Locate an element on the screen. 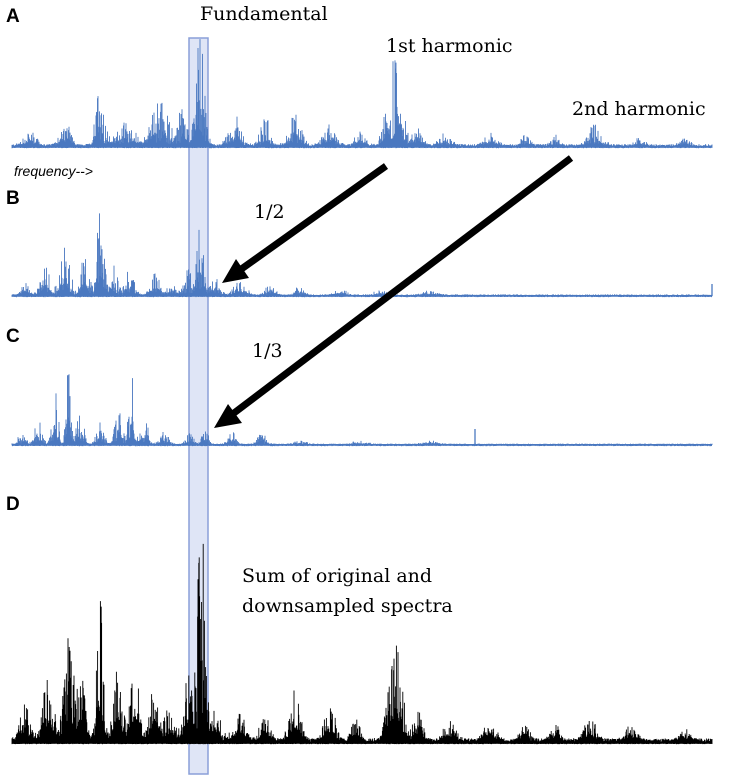 The height and width of the screenshot is (782, 739). panel-label-b: B is located at coordinates (13, 198).